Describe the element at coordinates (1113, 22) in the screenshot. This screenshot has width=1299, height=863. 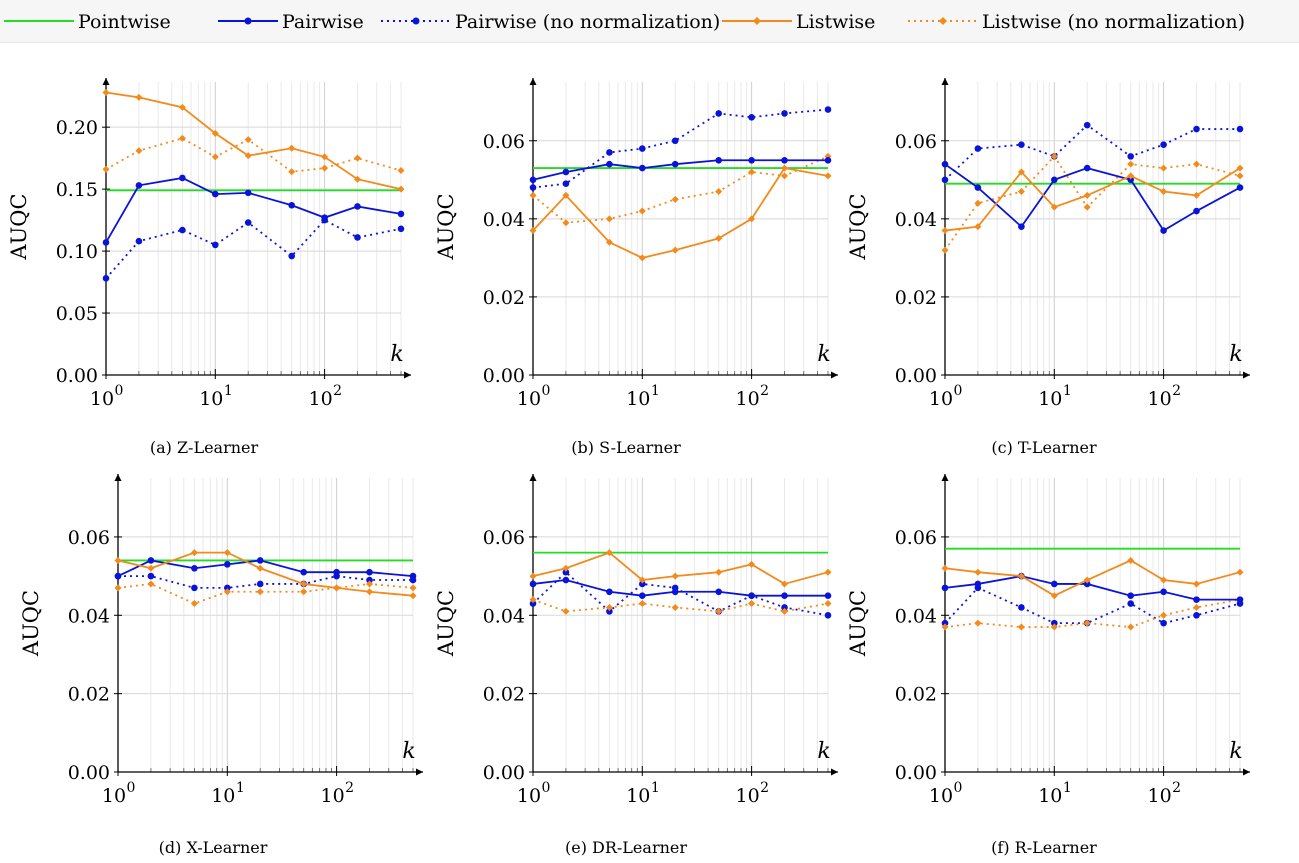
I see `legend-label: Listwise (no normalization)` at that location.